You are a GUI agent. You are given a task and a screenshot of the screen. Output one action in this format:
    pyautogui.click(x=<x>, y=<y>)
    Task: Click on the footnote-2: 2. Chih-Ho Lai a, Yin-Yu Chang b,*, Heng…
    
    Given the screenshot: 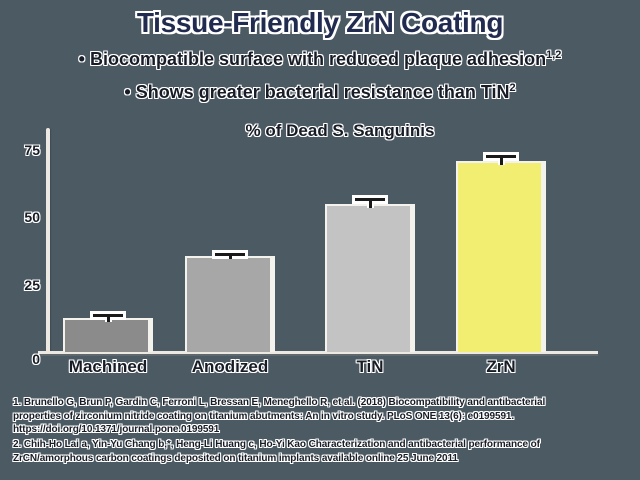 What is the action you would take?
    pyautogui.click(x=276, y=451)
    